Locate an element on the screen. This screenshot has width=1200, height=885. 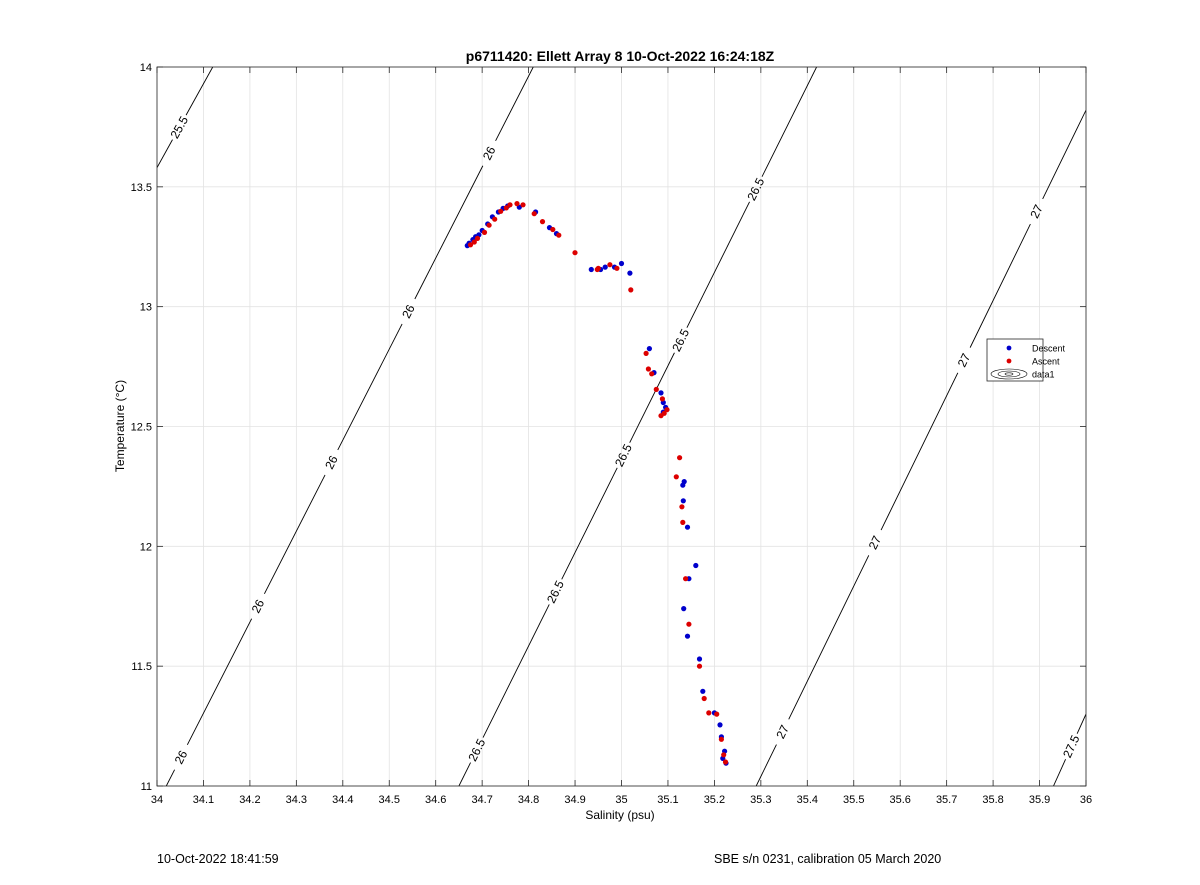
x-tick-label: 35 is located at coordinates (621, 800).